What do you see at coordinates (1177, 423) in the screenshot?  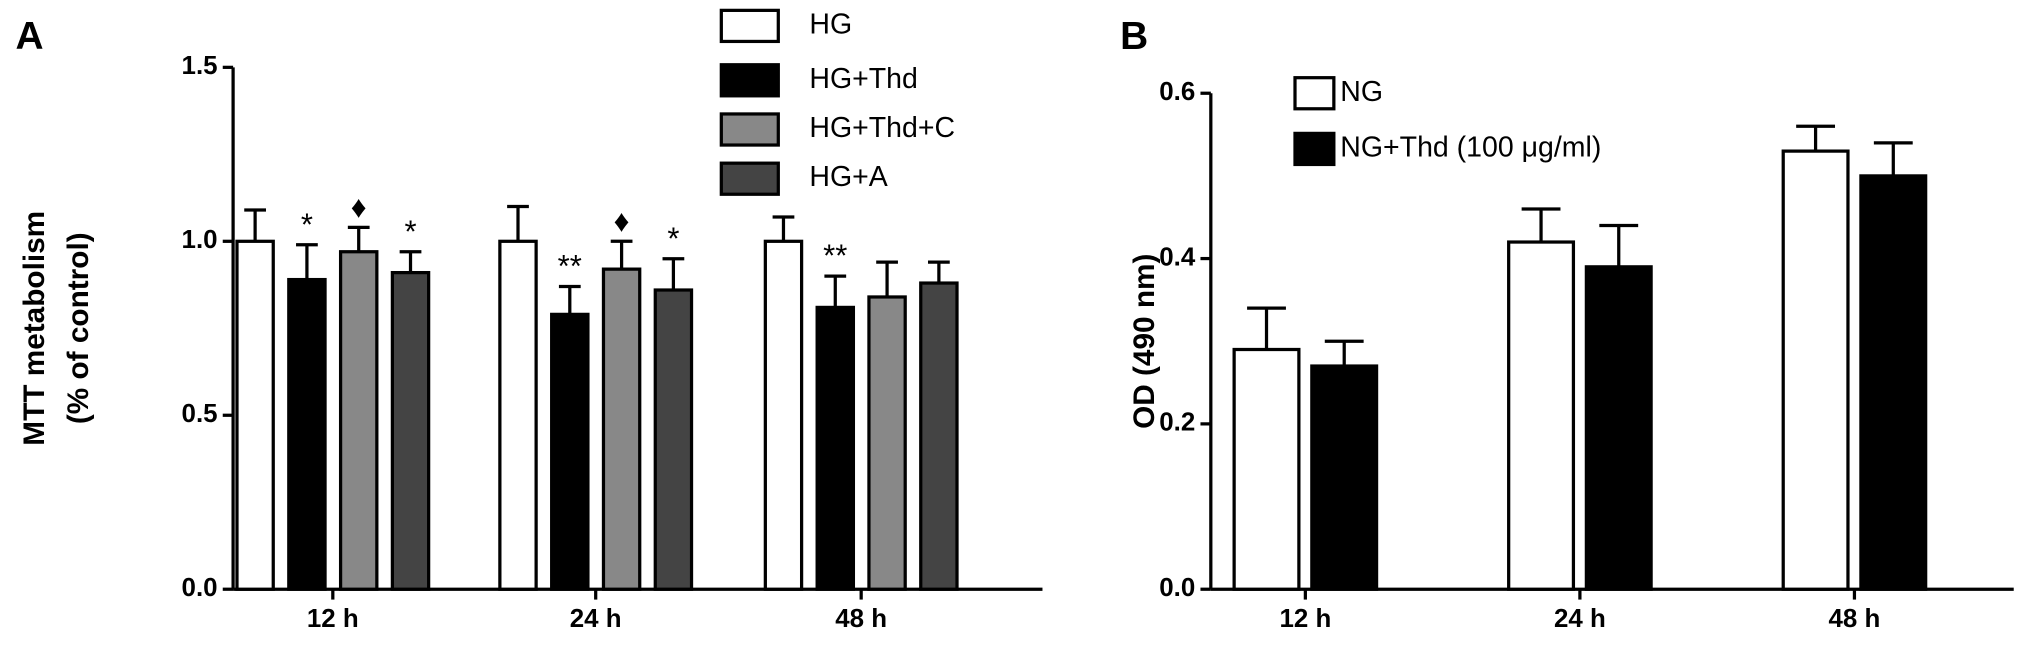 I see `y-tick-label: 0.2` at bounding box center [1177, 423].